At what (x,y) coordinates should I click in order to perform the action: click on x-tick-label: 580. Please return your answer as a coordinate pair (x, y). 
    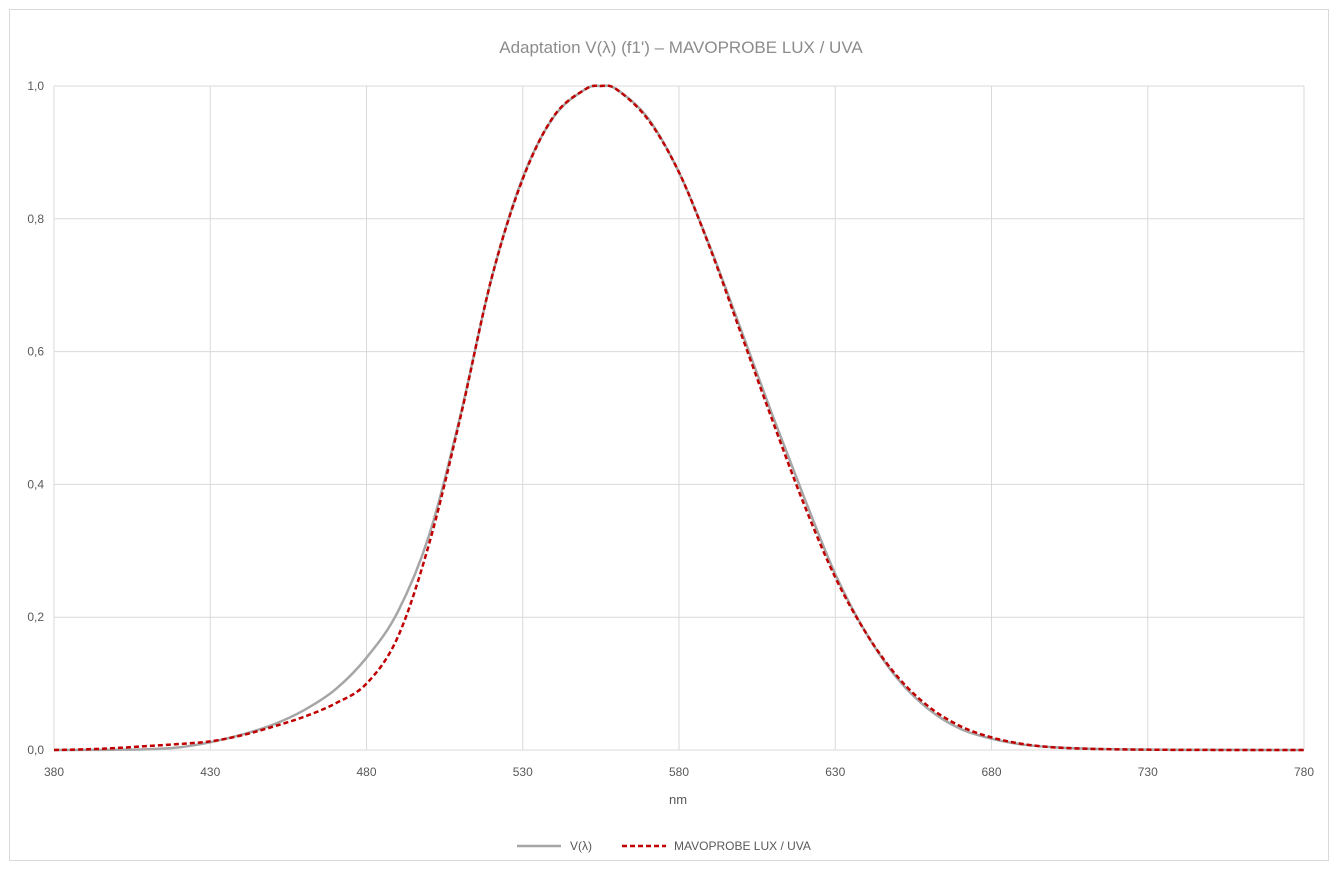
    Looking at the image, I should click on (679, 772).